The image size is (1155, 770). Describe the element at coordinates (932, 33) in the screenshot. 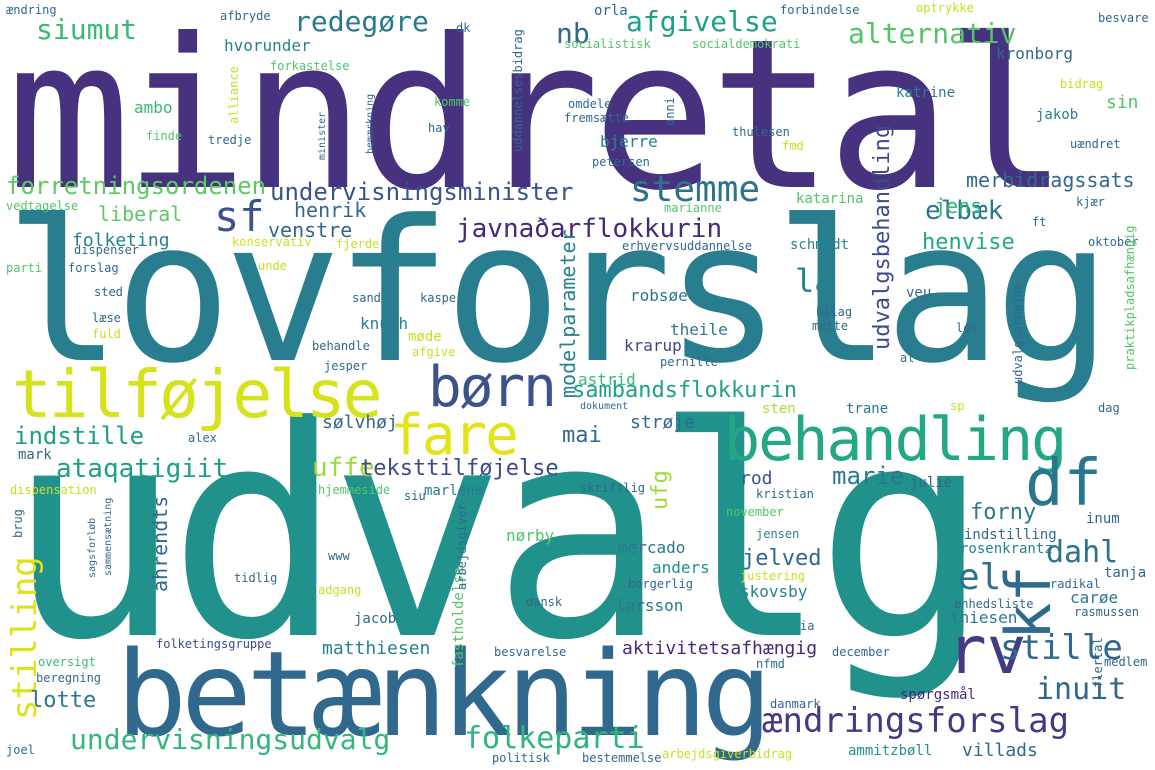

I see `word-alternativ: alternativ` at that location.